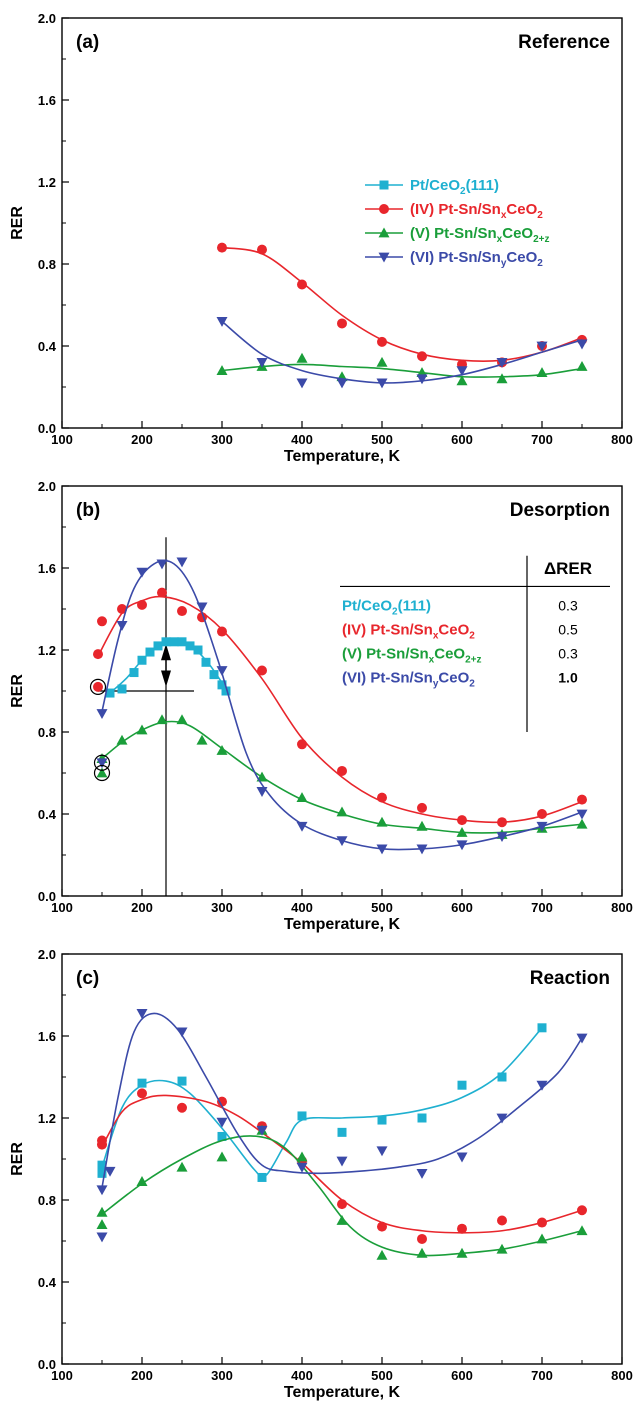 The height and width of the screenshot is (1415, 638). What do you see at coordinates (564, 42) in the screenshot?
I see `panel-title: Reference` at bounding box center [564, 42].